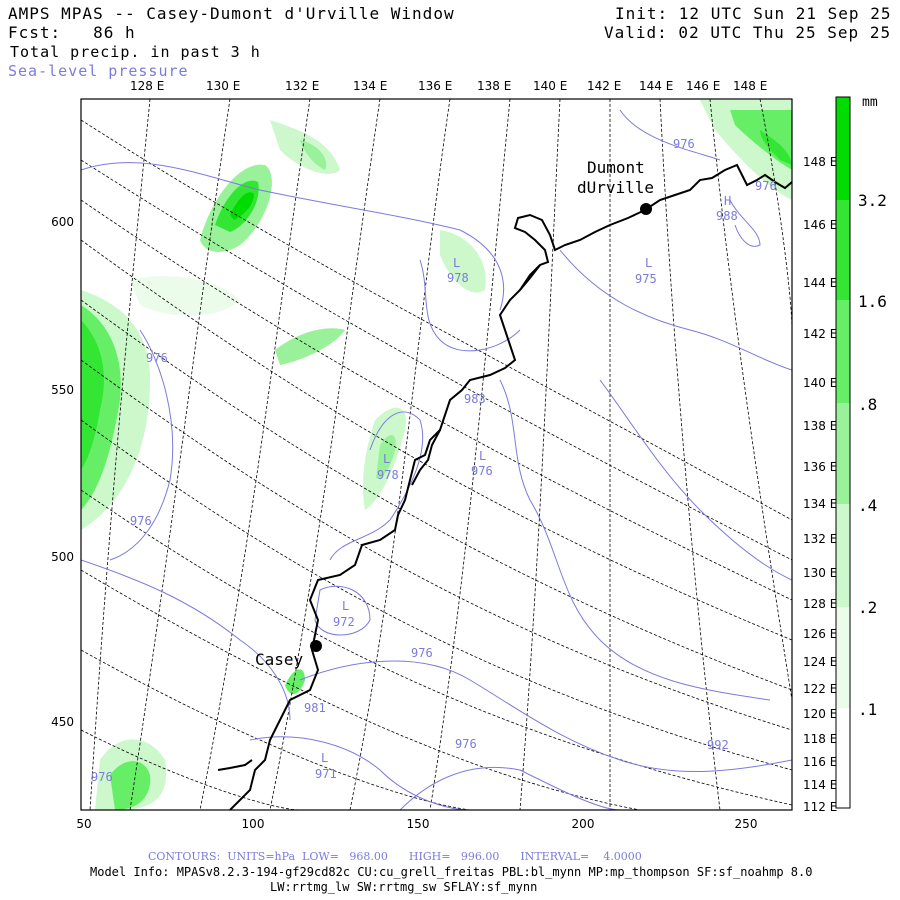 The image size is (900, 900). What do you see at coordinates (253, 824) in the screenshot?
I see `x-tick-label: 100` at bounding box center [253, 824].